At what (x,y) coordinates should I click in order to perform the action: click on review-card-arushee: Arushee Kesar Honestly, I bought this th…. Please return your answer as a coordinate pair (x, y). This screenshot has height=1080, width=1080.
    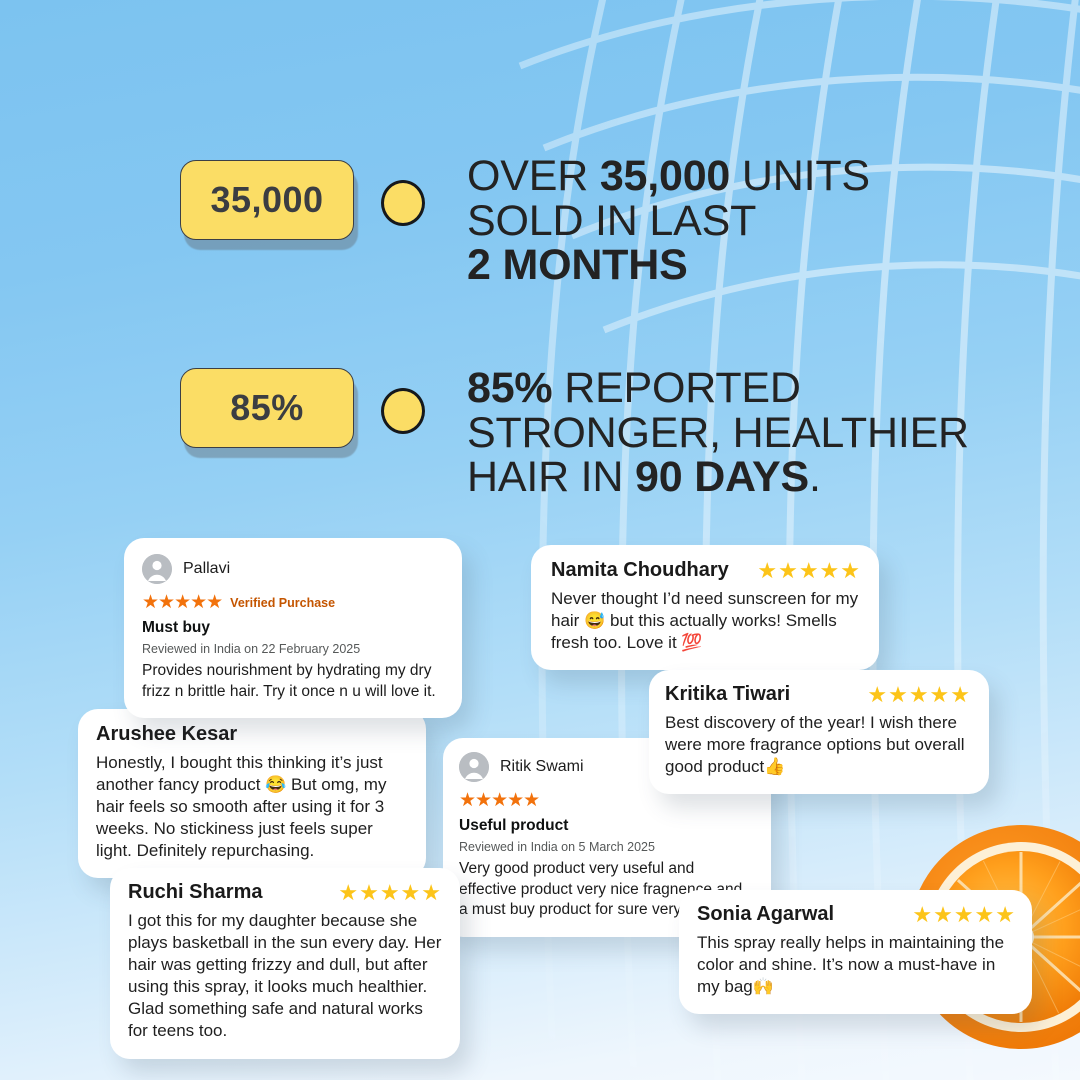
    Looking at the image, I should click on (252, 794).